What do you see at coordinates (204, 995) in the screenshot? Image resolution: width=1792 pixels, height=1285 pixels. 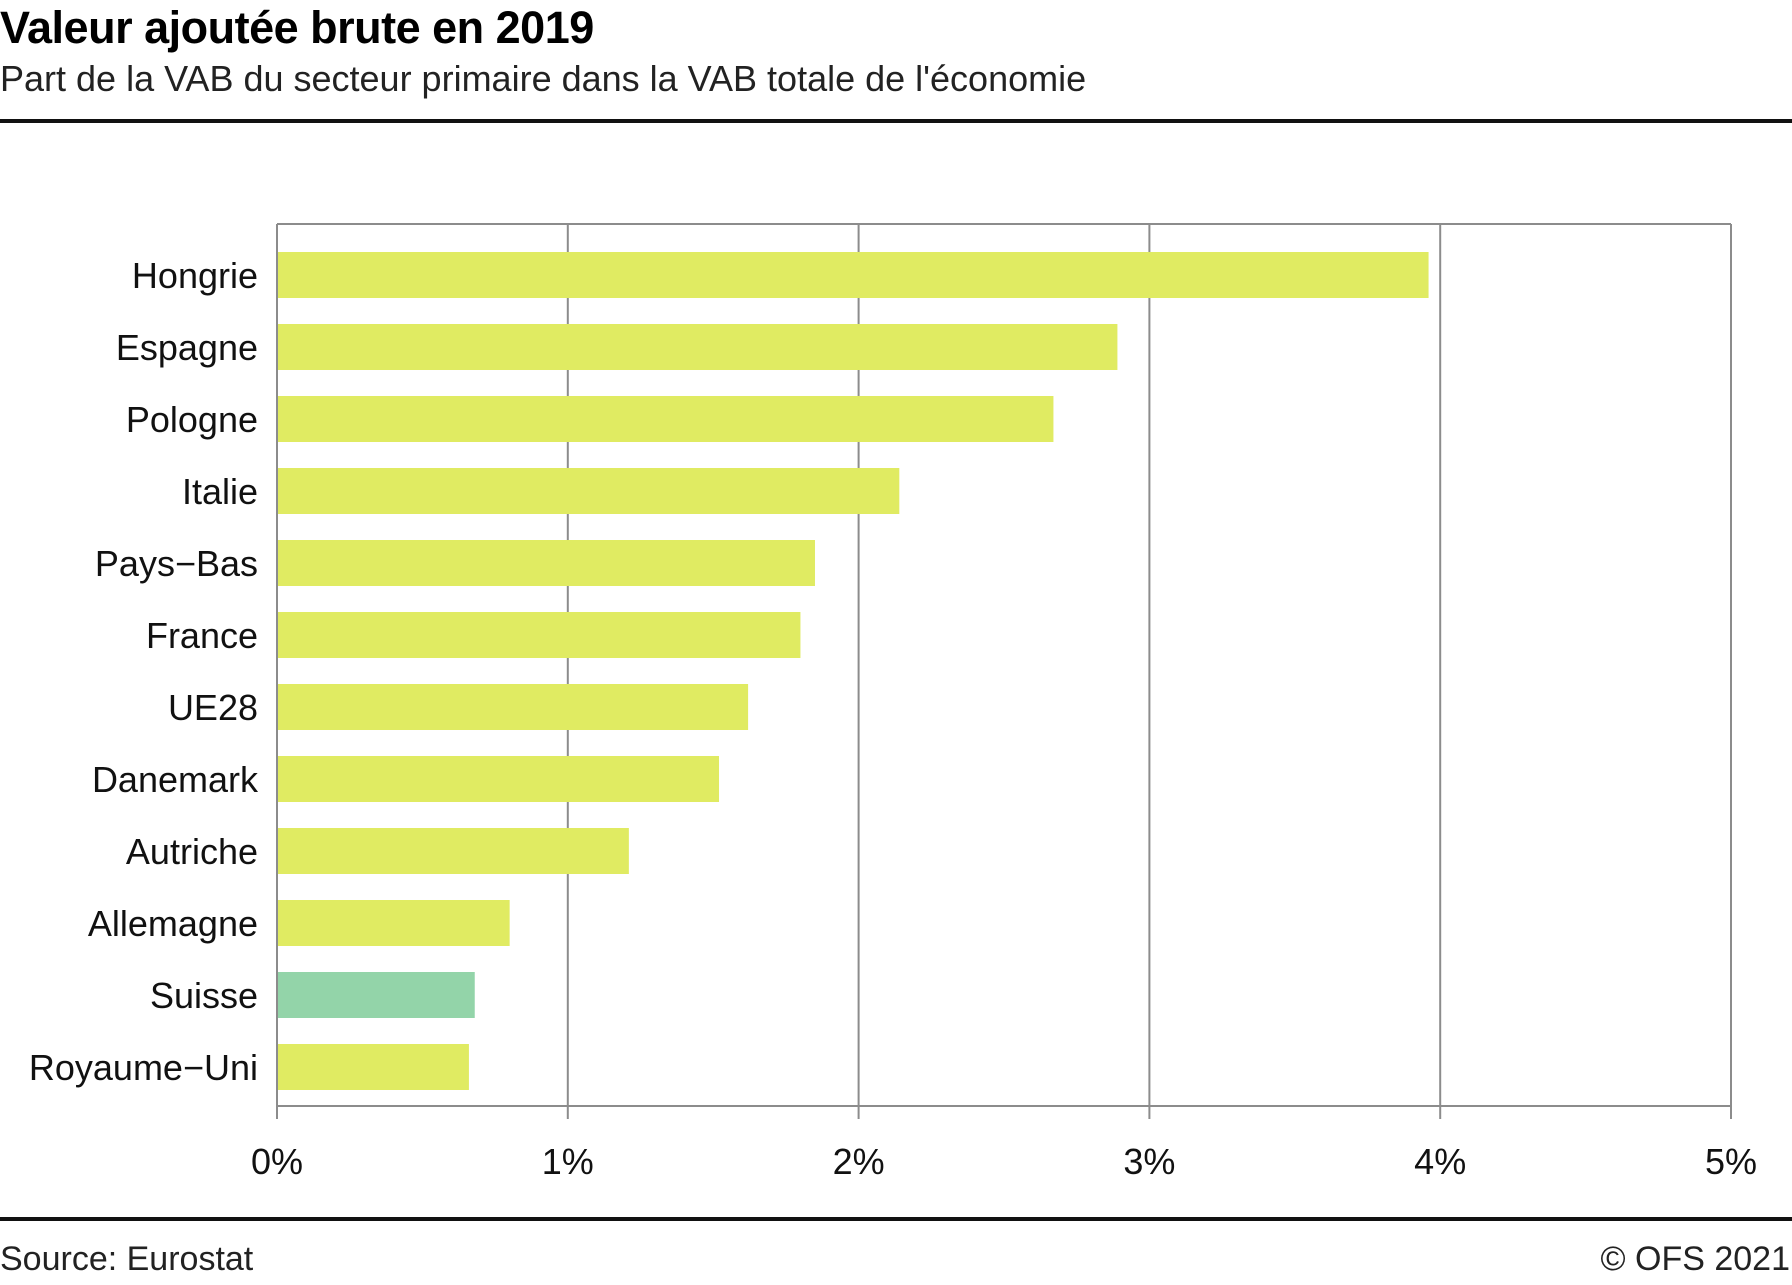 I see `category-label: Suisse` at bounding box center [204, 995].